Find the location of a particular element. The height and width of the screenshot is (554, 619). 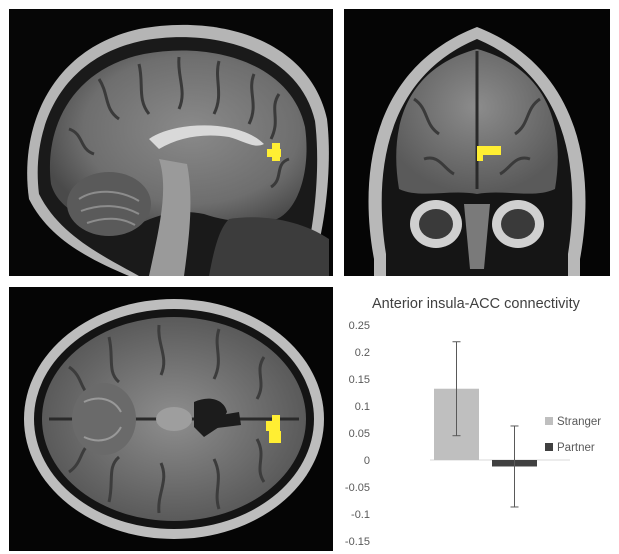

legend: Stranger Partner is located at coordinates (573, 435).